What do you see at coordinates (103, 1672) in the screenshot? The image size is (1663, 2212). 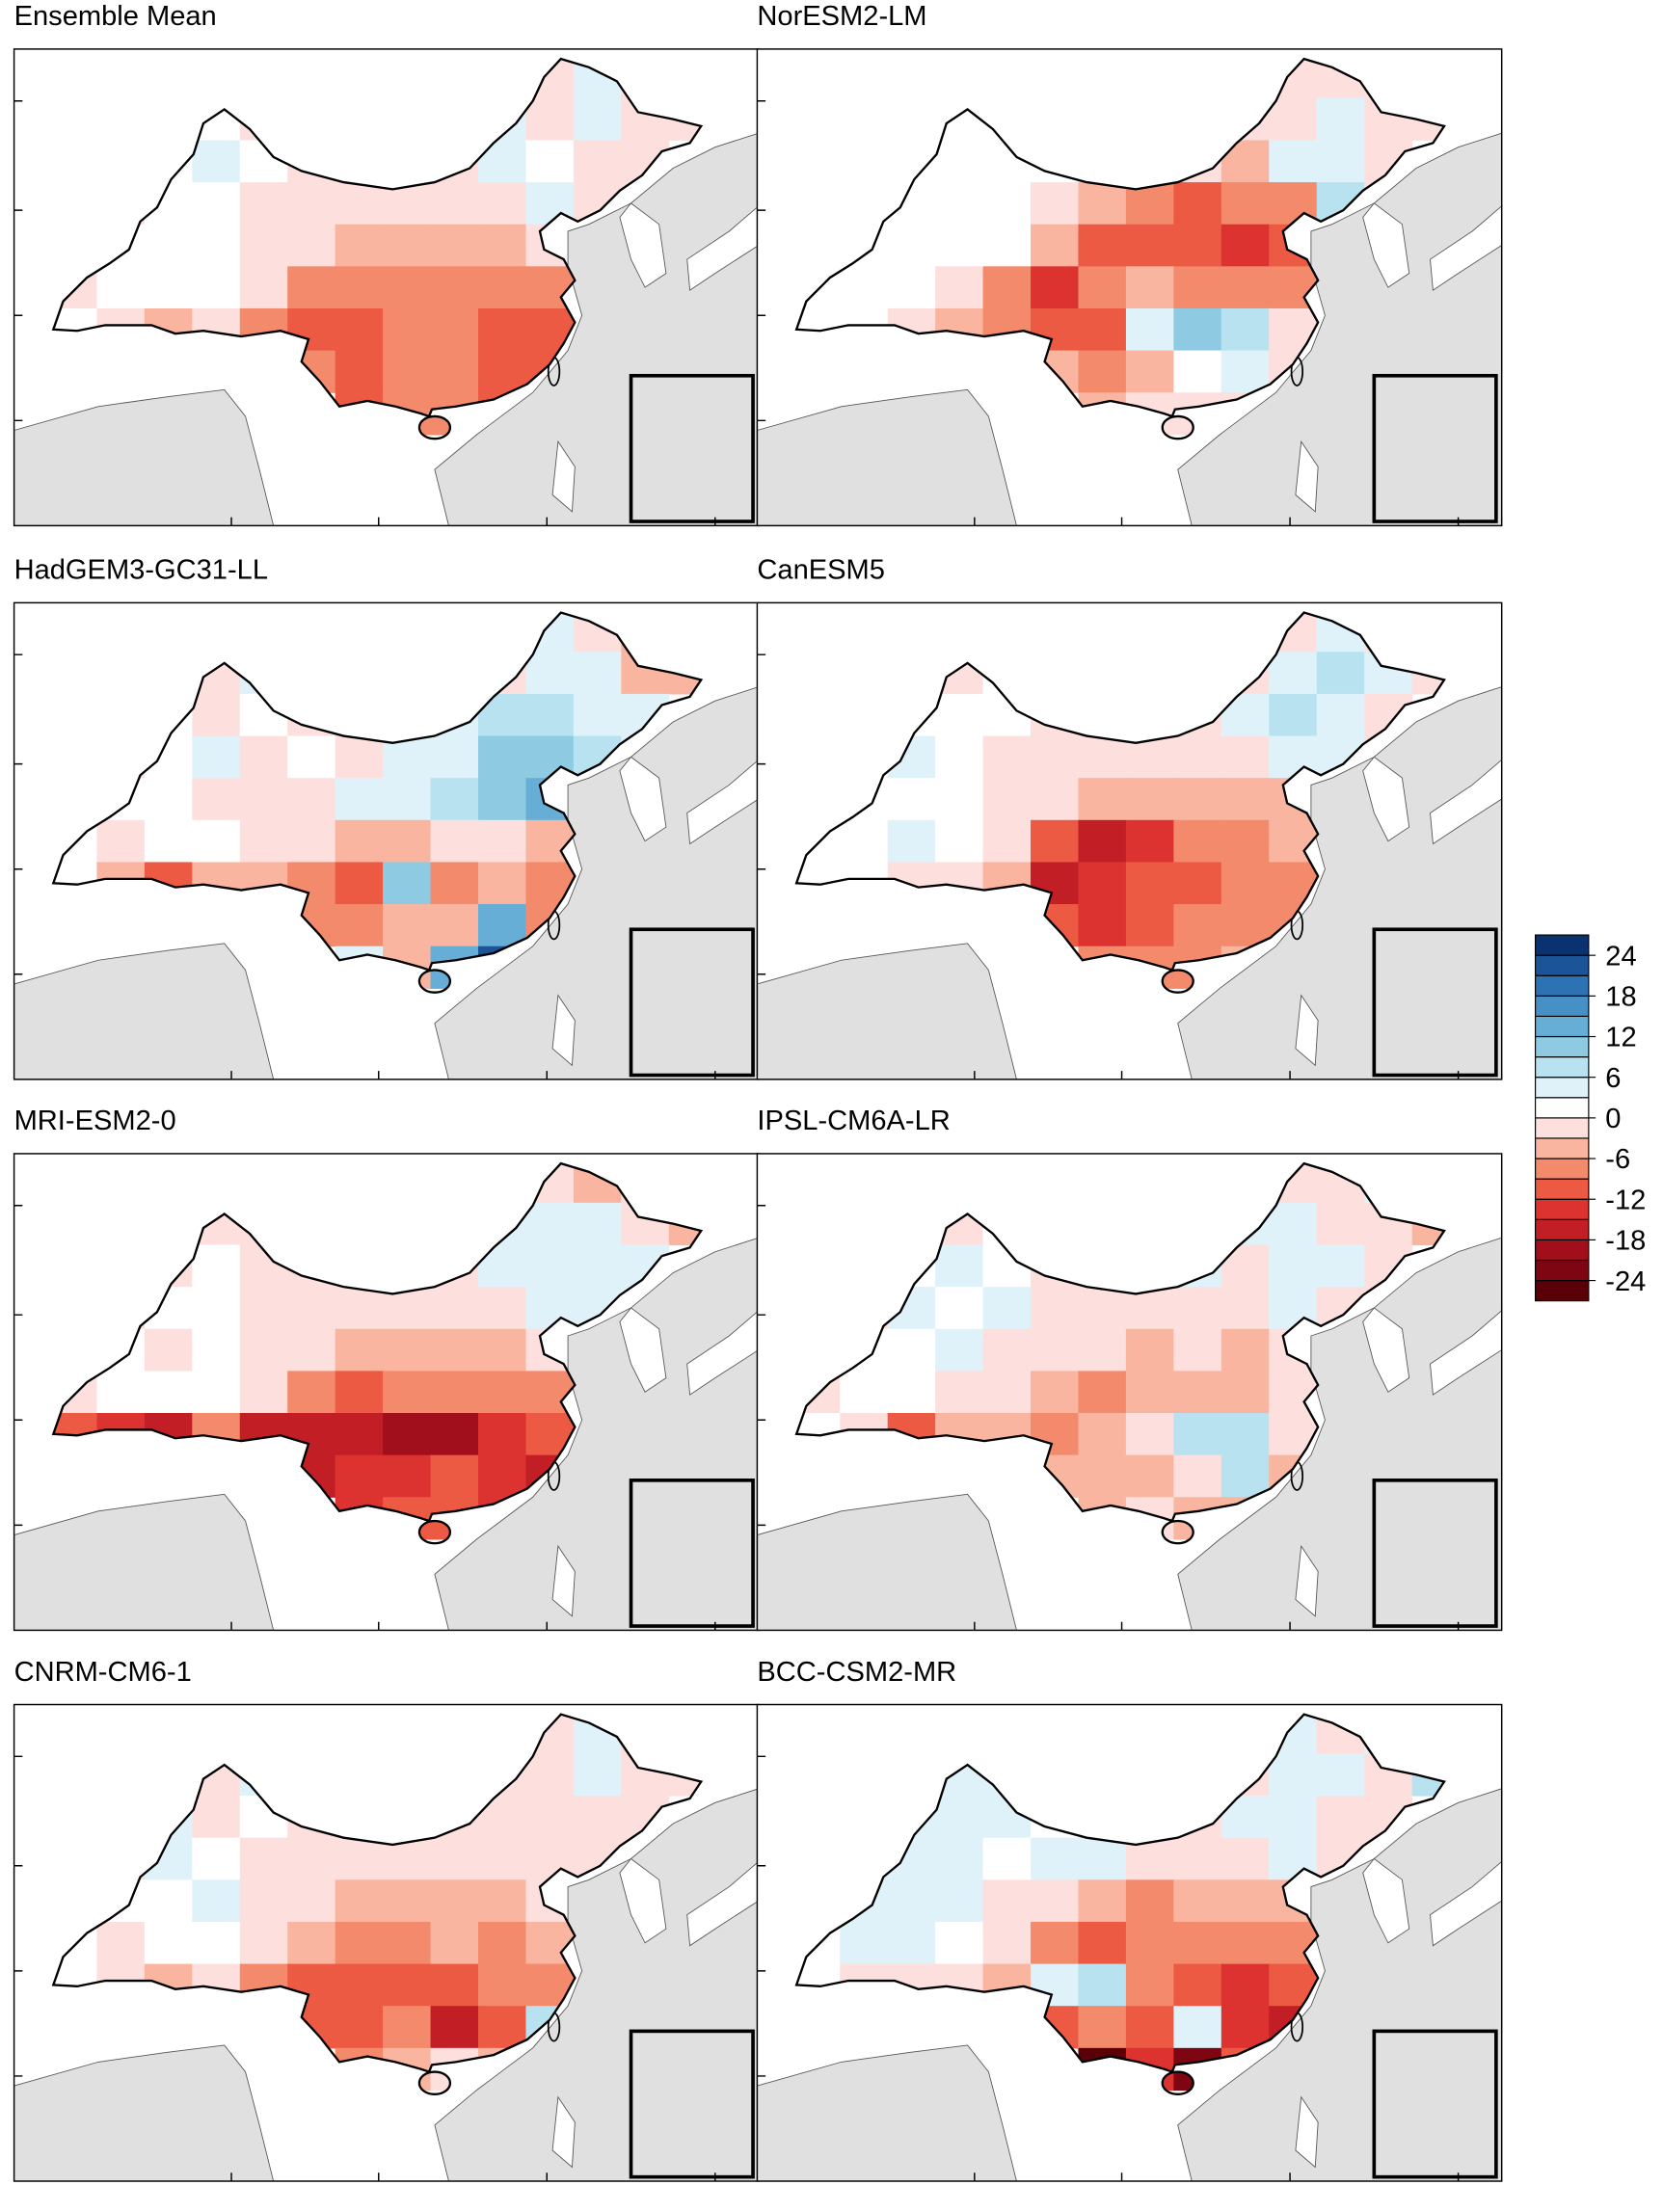 I see `panel-title: CNRM-CM6-1` at bounding box center [103, 1672].